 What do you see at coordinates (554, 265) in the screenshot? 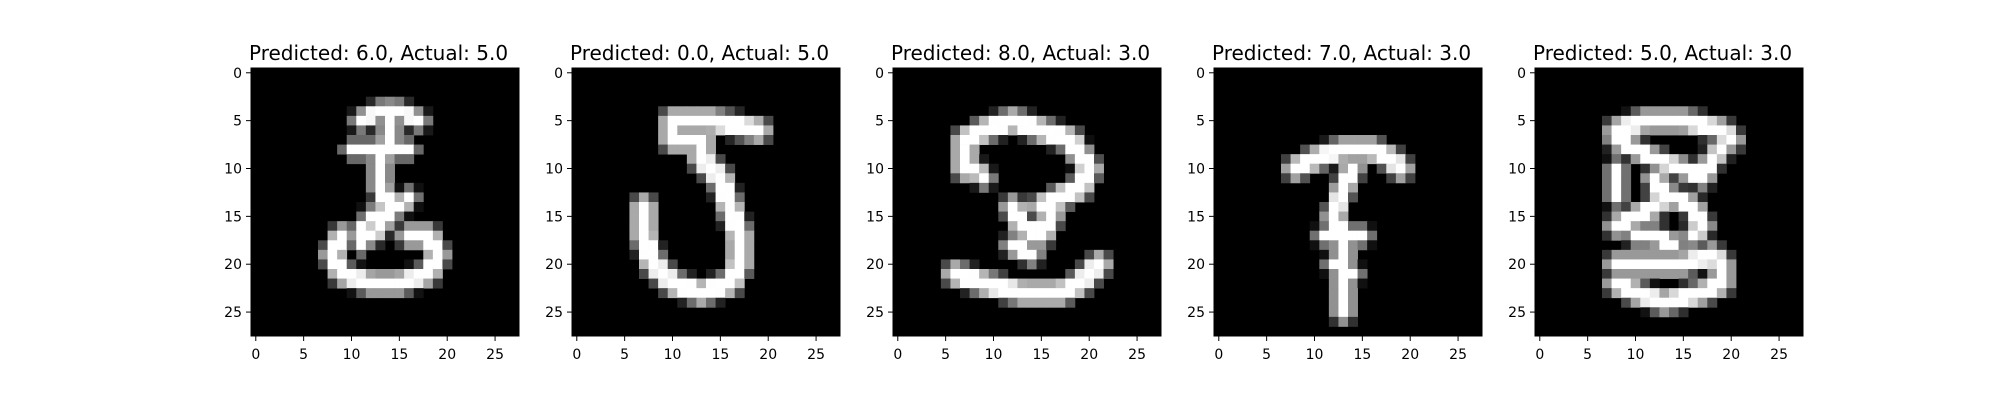
I see `y-tick-label: 20` at bounding box center [554, 265].